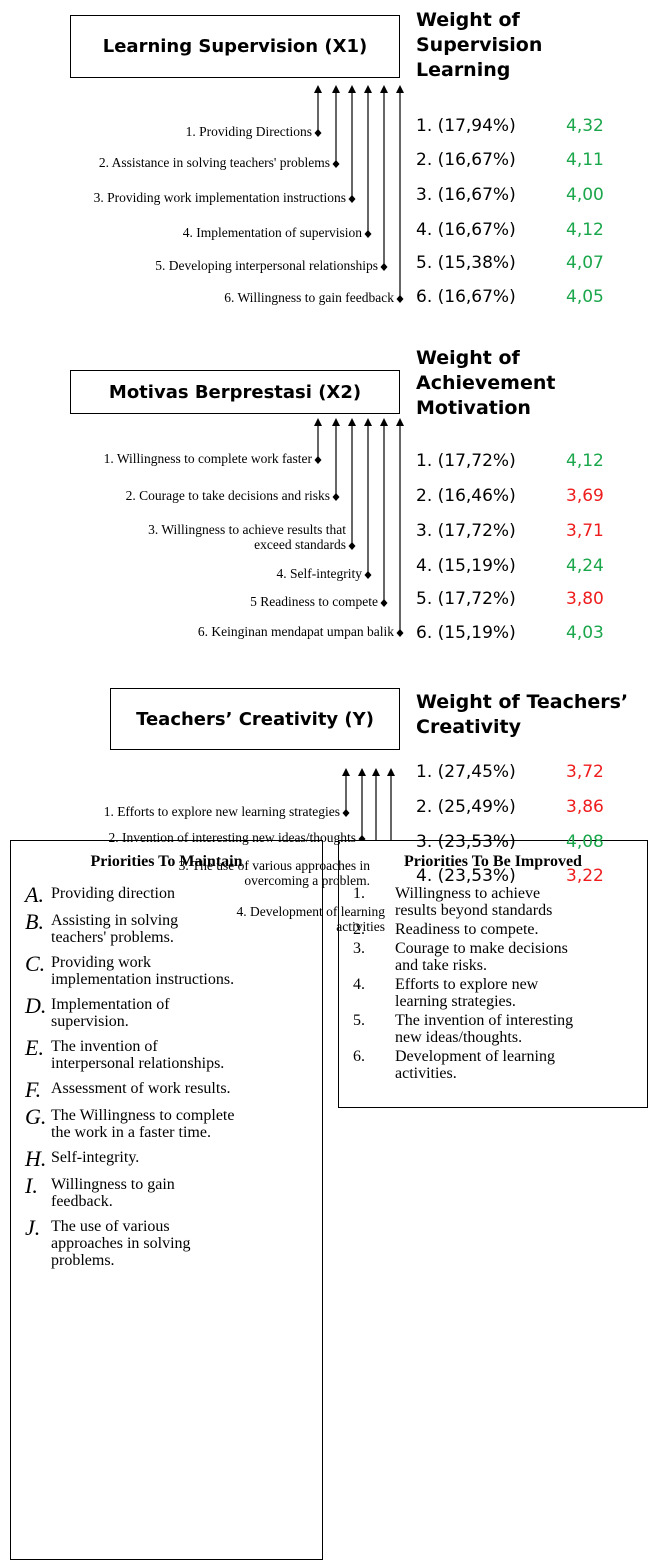 Image resolution: width=648 pixels, height=1564 pixels. What do you see at coordinates (522, 715) in the screenshot?
I see `weight-heading: Weight of Teachers’ Creativity` at bounding box center [522, 715].